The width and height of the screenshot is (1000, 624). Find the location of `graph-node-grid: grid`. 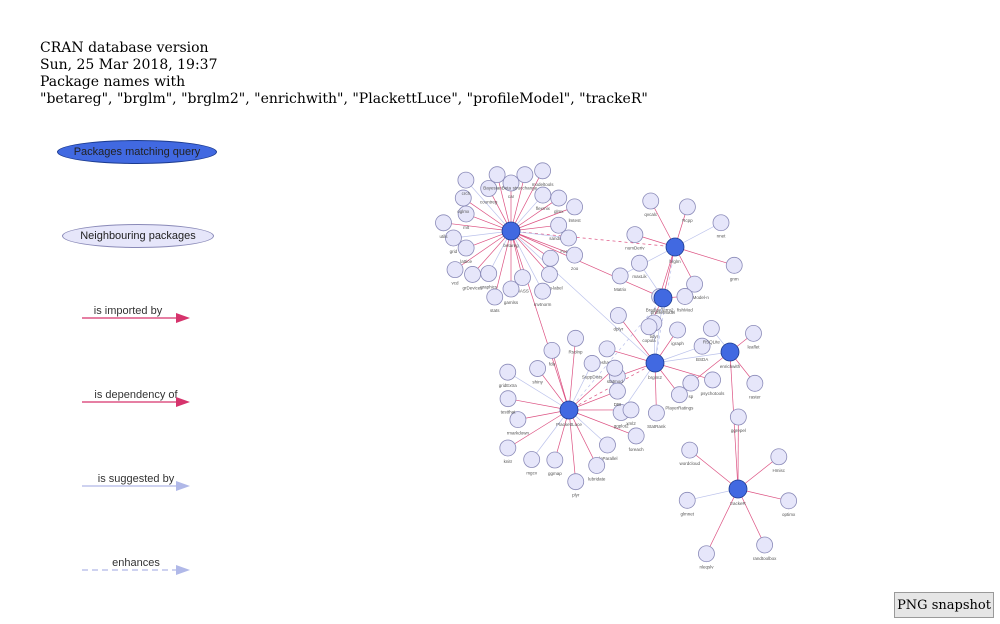

graph-node-grid: grid is located at coordinates (453, 241).